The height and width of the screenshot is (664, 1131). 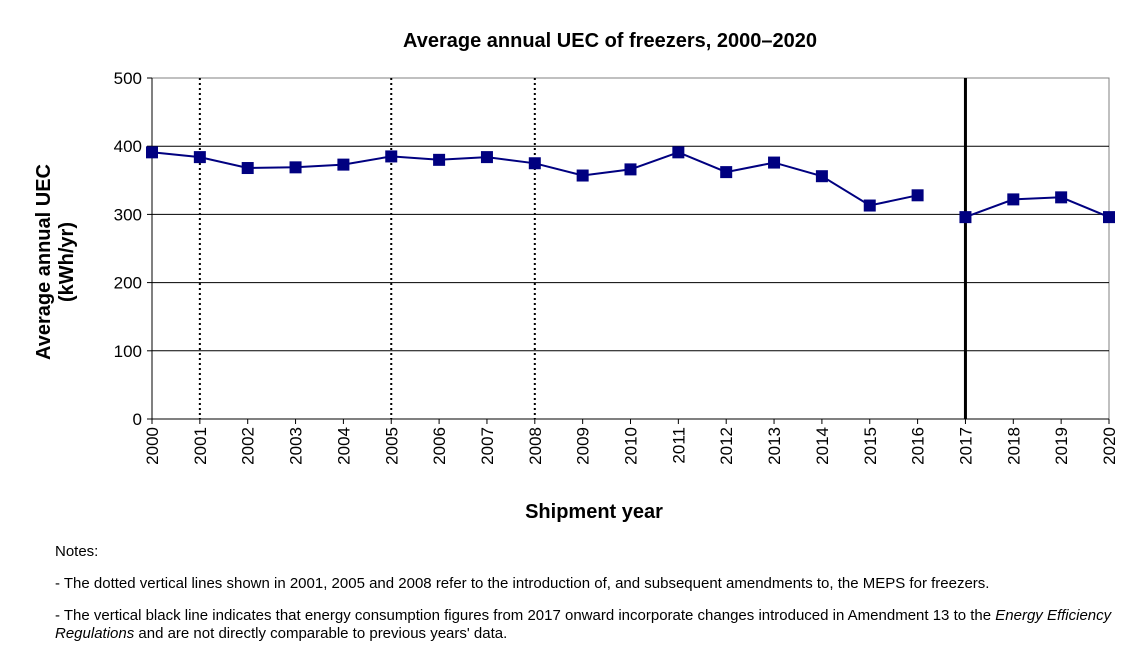 What do you see at coordinates (343, 164) in the screenshot?
I see `data-point-2004` at bounding box center [343, 164].